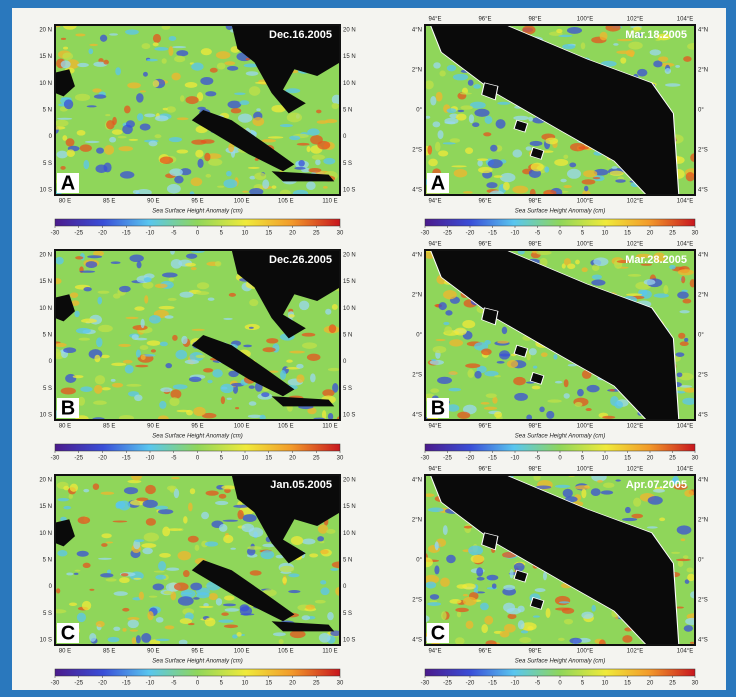 The width and height of the screenshot is (736, 697). I want to click on colorbar-caption: Sea Surface Height Anomaly (cm), so click(560, 437).